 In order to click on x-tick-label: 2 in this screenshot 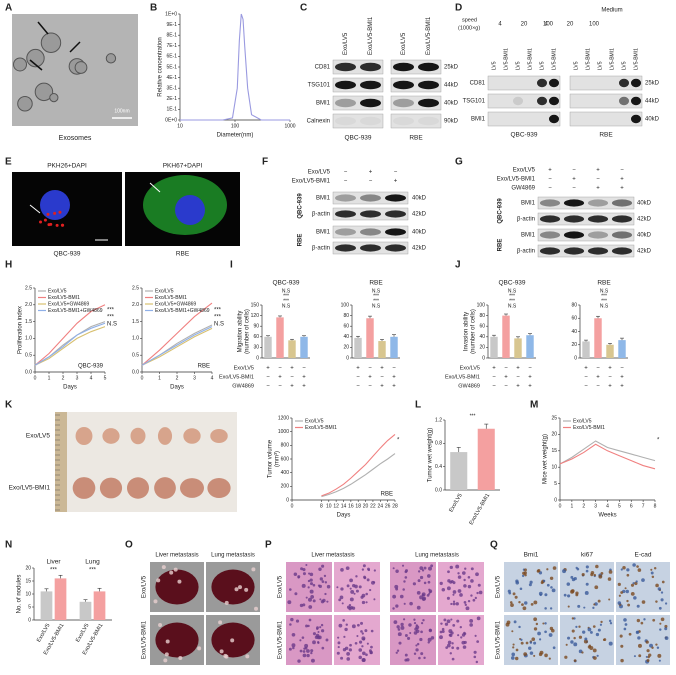, I will do `click(583, 506)`.